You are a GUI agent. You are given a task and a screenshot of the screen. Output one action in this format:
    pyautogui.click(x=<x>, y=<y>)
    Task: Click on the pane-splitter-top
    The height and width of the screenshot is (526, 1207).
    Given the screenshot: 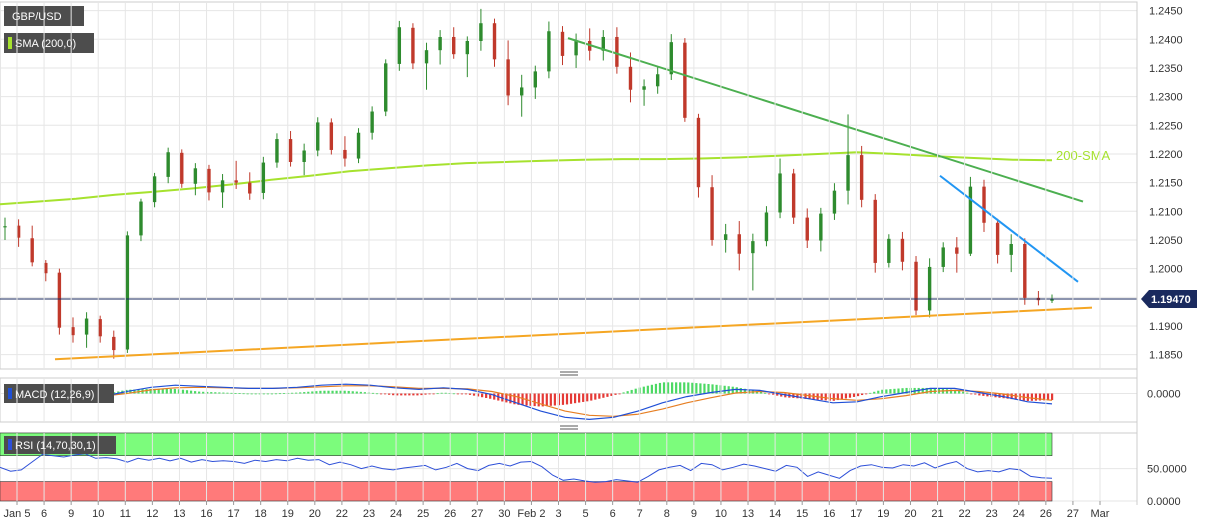 What is the action you would take?
    pyautogui.click(x=569, y=373)
    